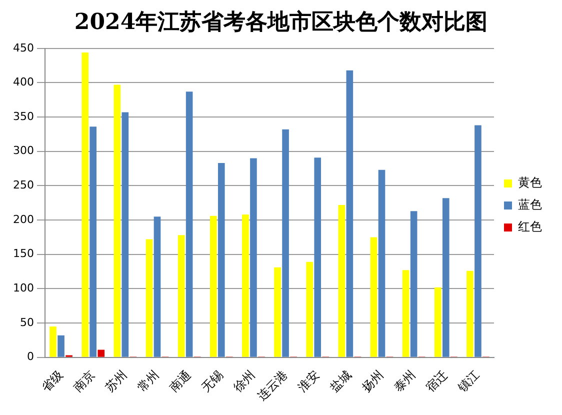 The height and width of the screenshot is (415, 562). What do you see at coordinates (212, 381) in the screenshot?
I see `x-tick-label: 无锡` at bounding box center [212, 381].